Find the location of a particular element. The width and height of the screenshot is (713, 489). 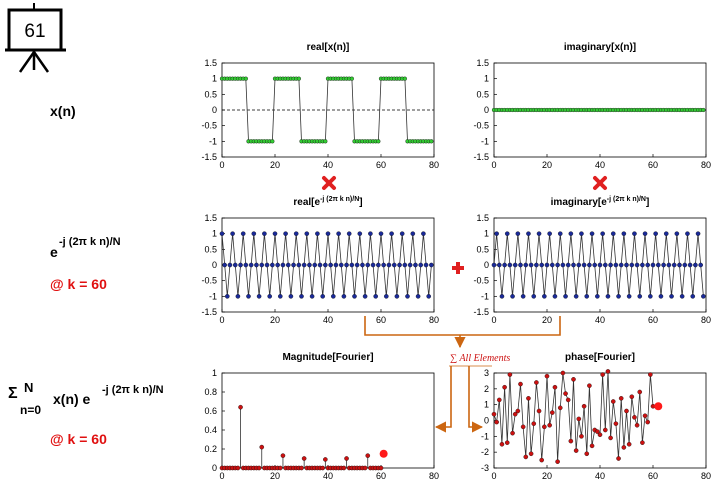

y-tick-label: 2 is located at coordinates (486, 389).